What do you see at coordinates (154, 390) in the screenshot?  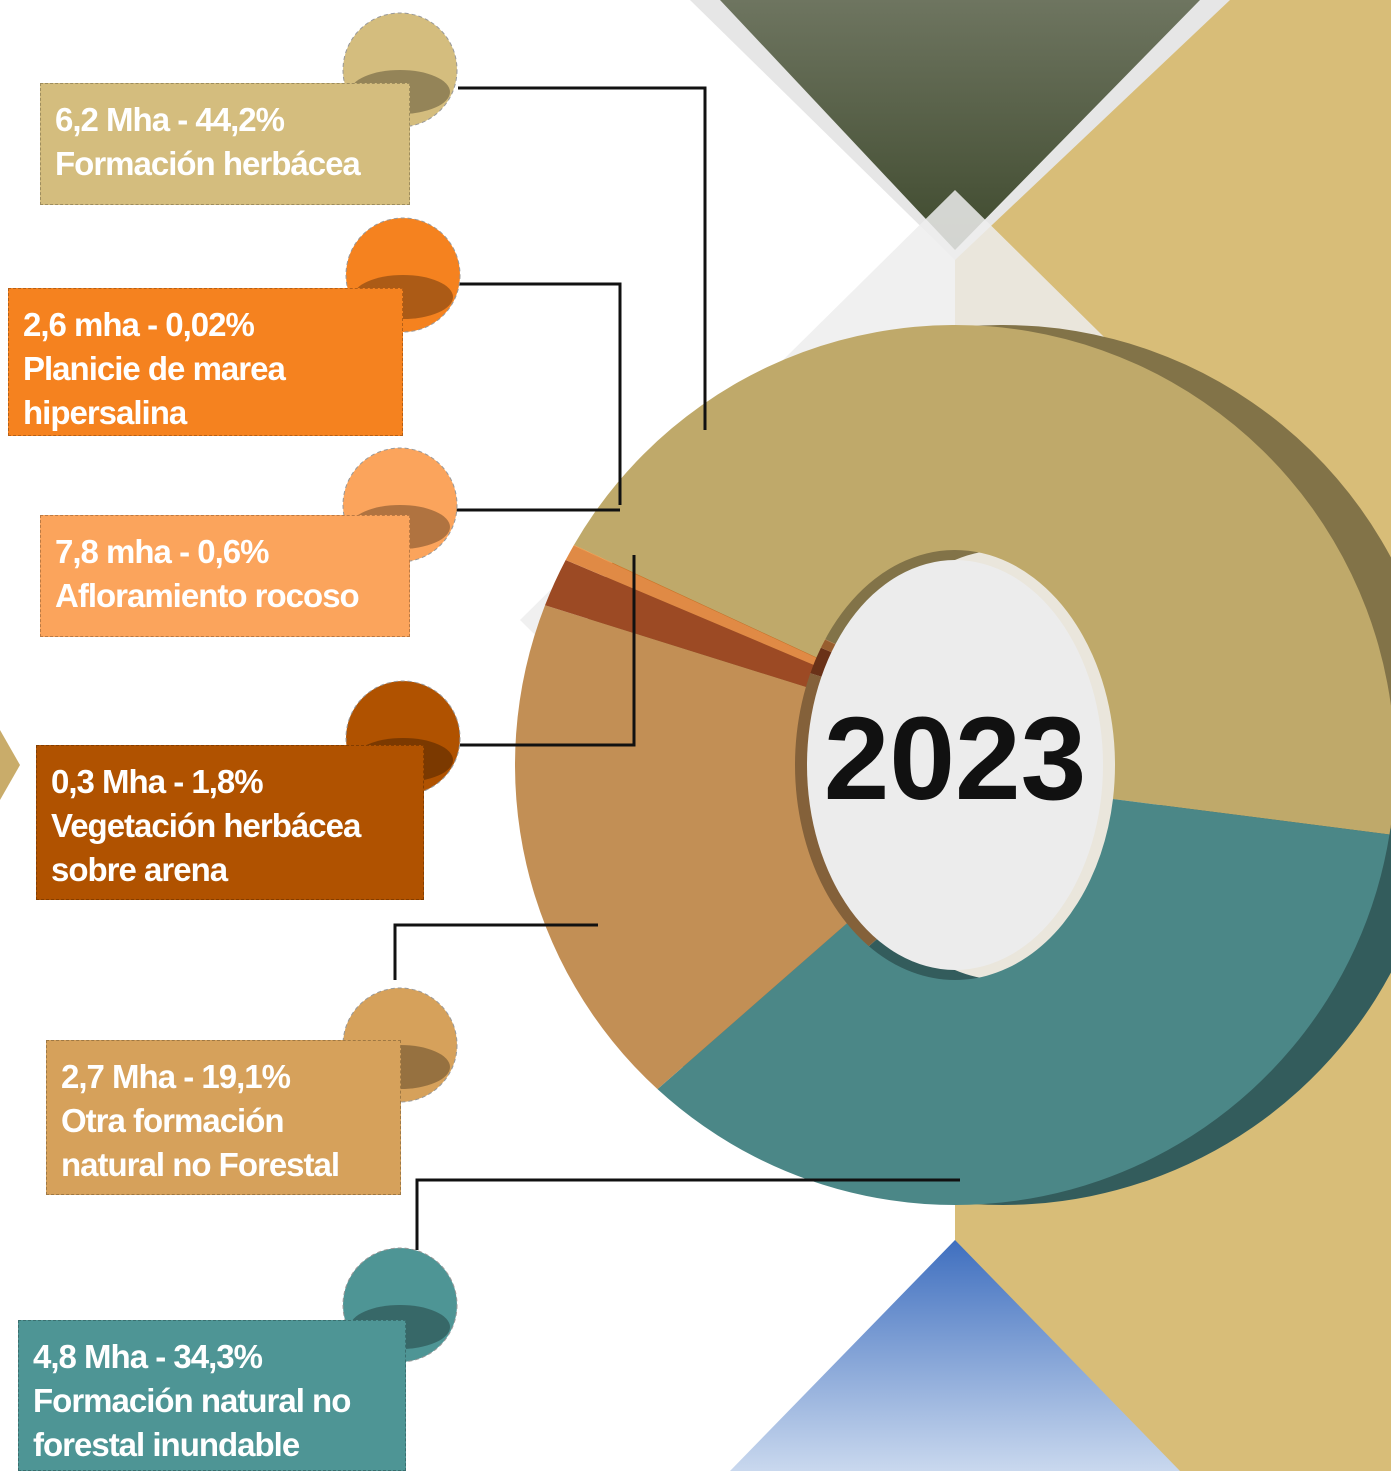 I see `category-label: Planicie de marea hipersalina` at bounding box center [154, 390].